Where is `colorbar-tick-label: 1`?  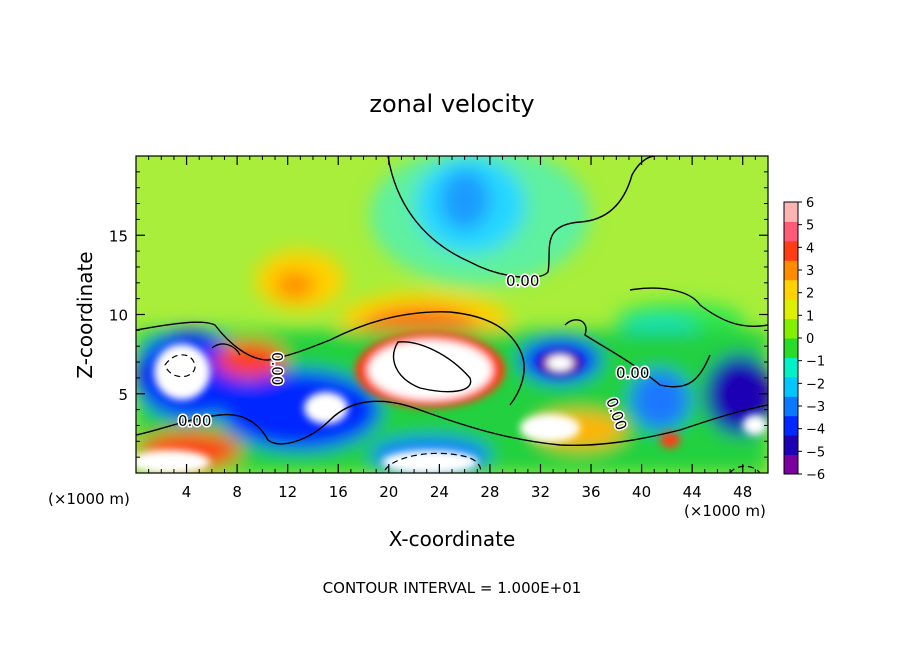
colorbar-tick-label: 1 is located at coordinates (810, 316).